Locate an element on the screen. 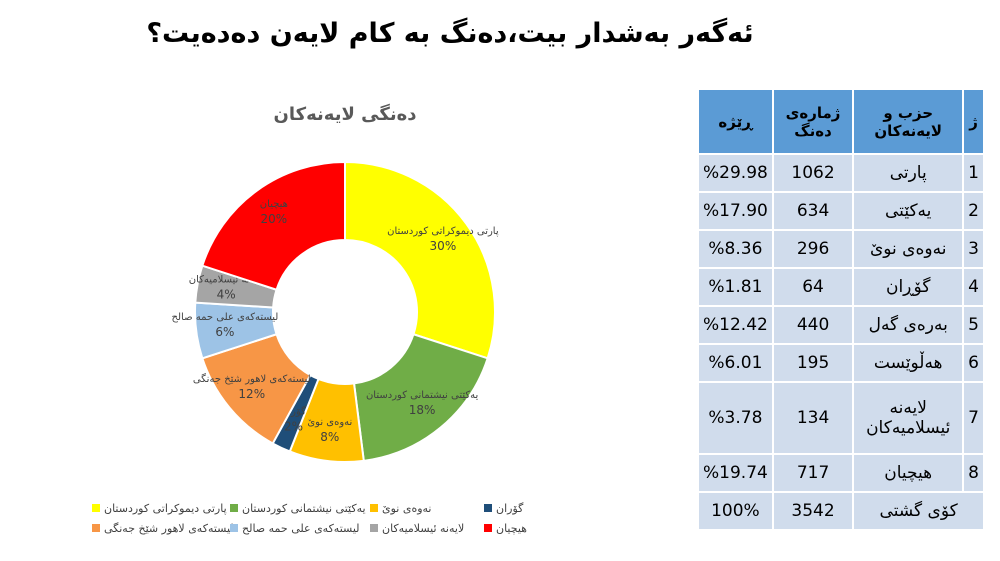 This screenshot has width=1000, height=561. table-row: 5 بەرەی گەل 440 %12.42 is located at coordinates (841, 325).